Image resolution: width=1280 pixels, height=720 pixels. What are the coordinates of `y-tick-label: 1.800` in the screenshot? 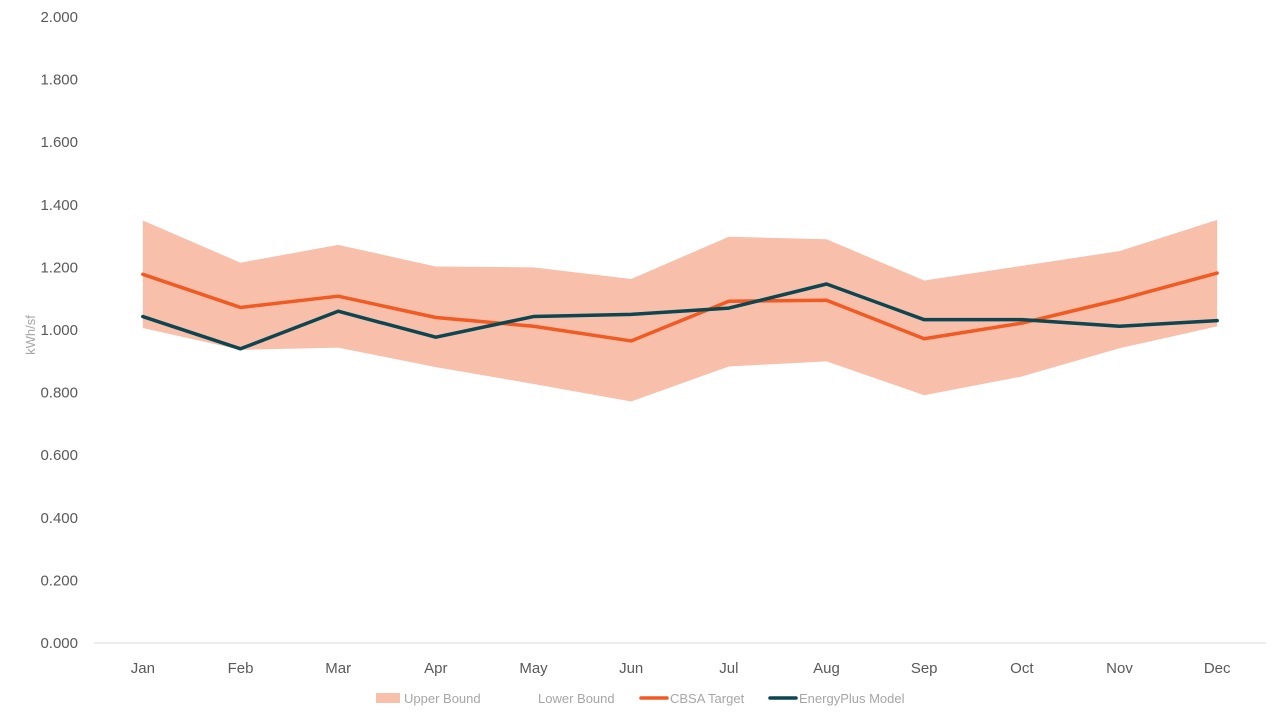 It's located at (59, 80).